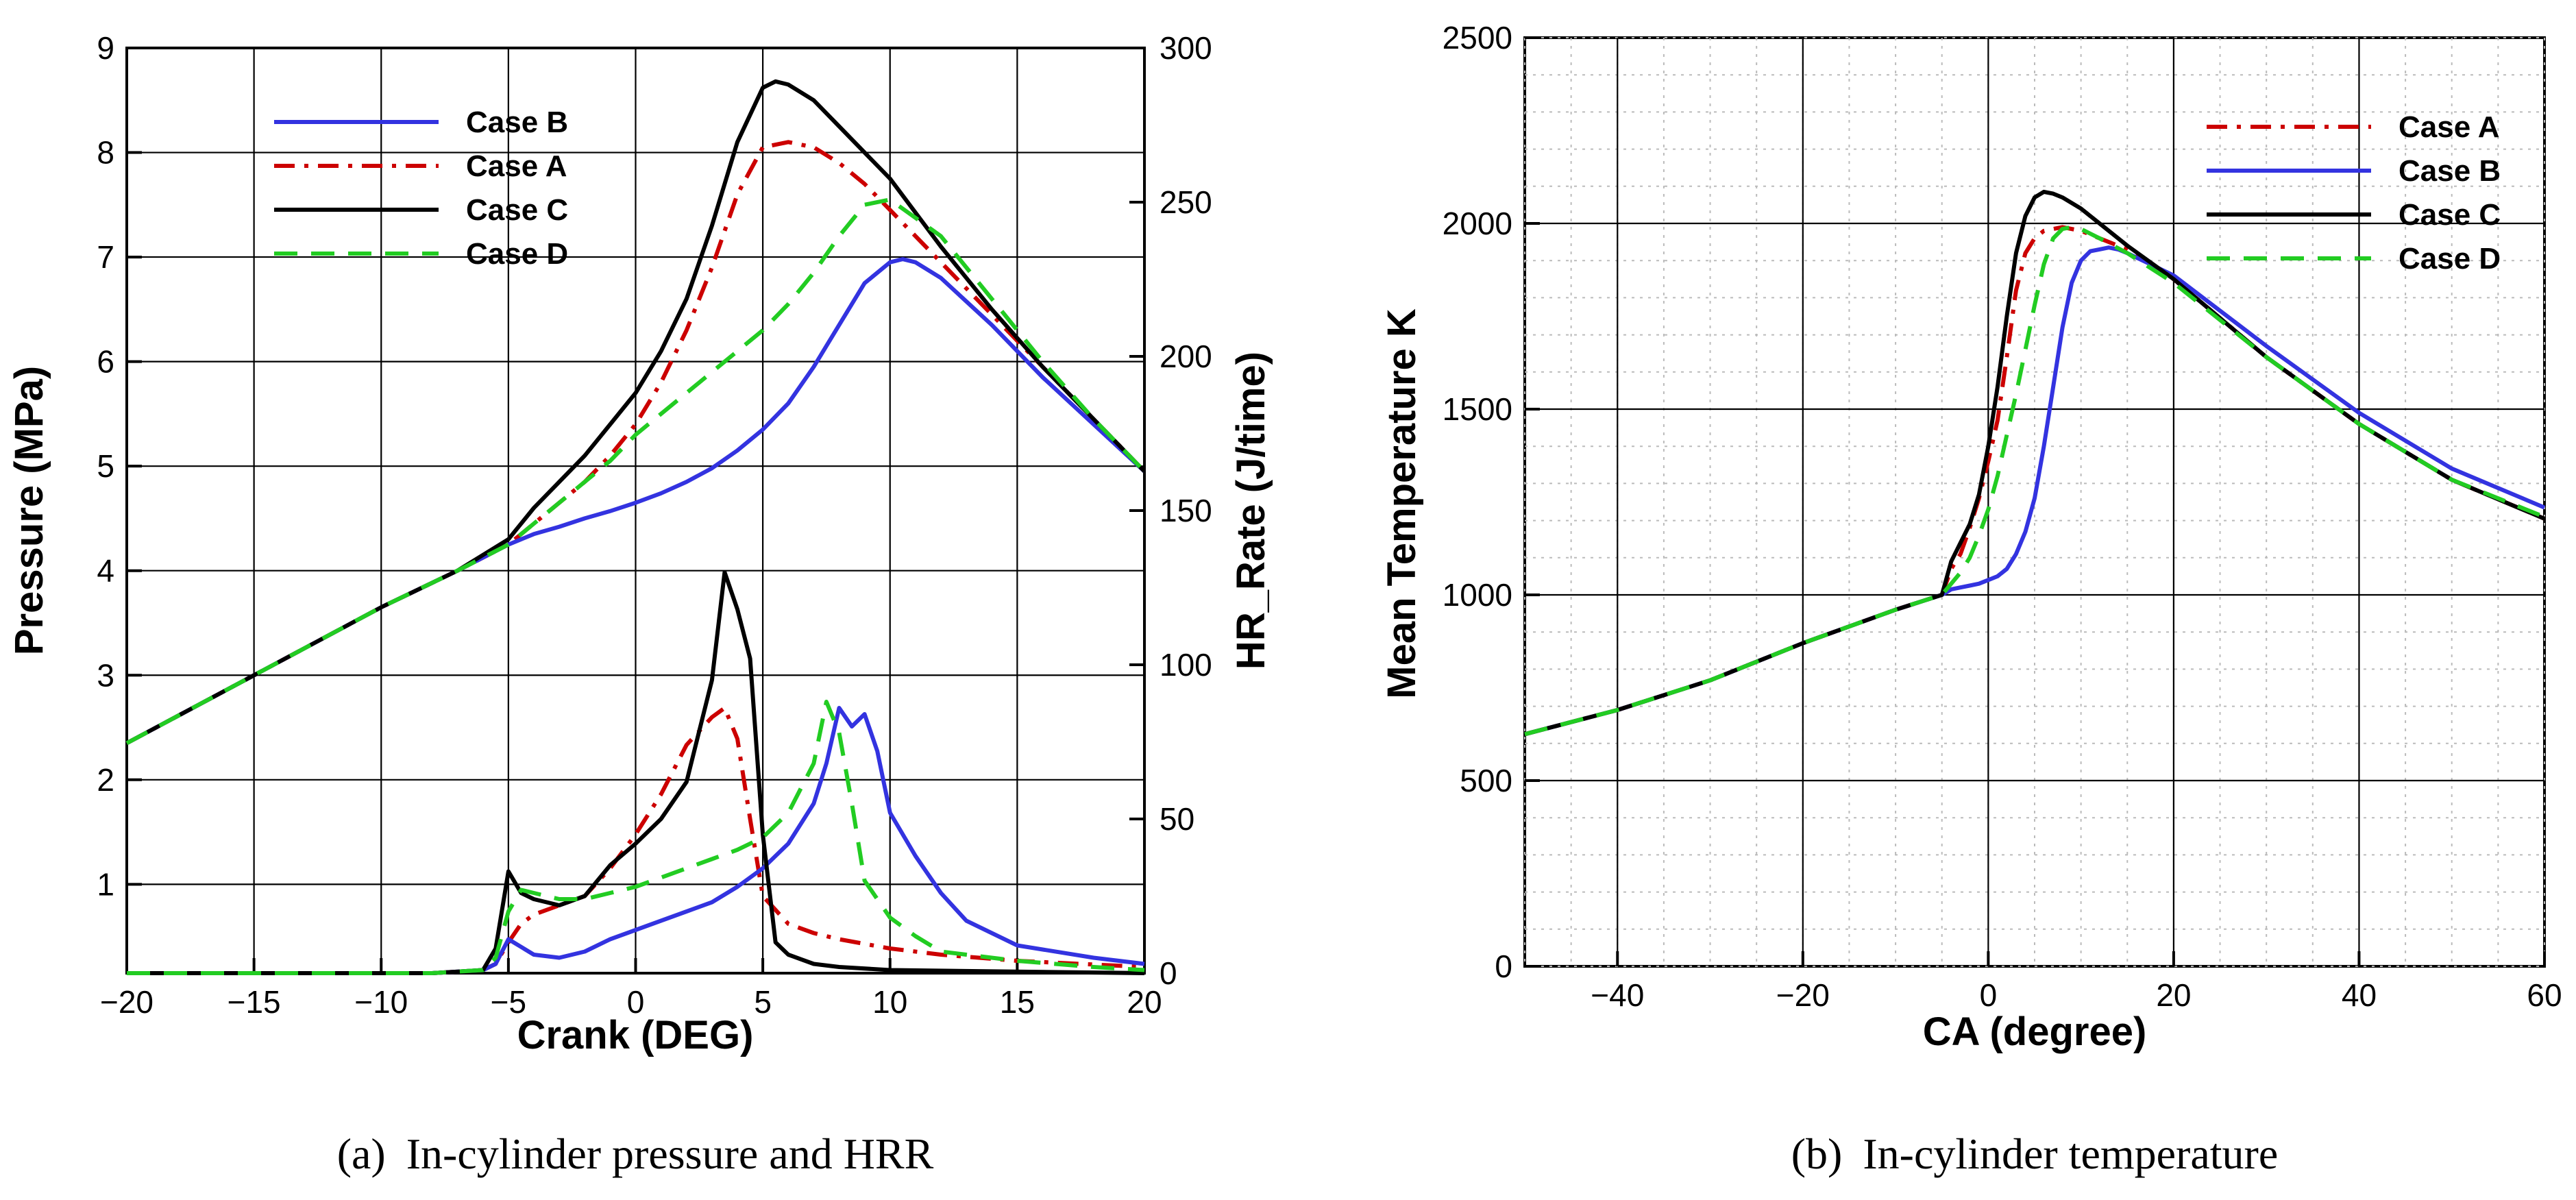 This screenshot has width=2576, height=1200. What do you see at coordinates (105, 153) in the screenshot?
I see `y-tick-label: 8` at bounding box center [105, 153].